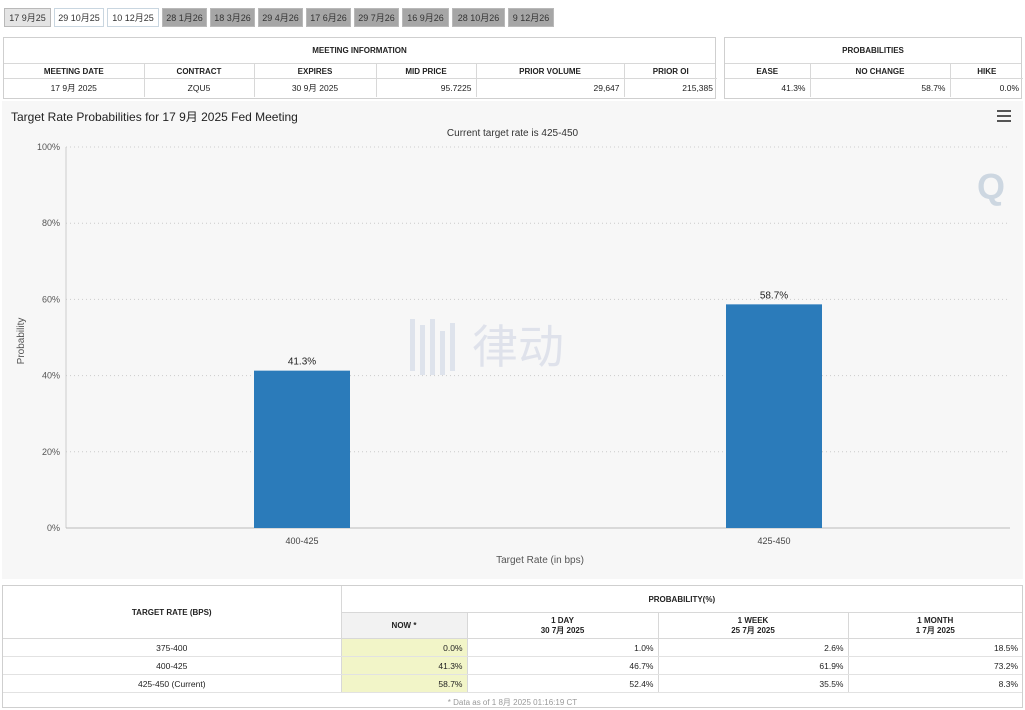 The height and width of the screenshot is (710, 1025). Describe the element at coordinates (328, 17) in the screenshot. I see `meeting-tab-6: 17 6月26` at that location.